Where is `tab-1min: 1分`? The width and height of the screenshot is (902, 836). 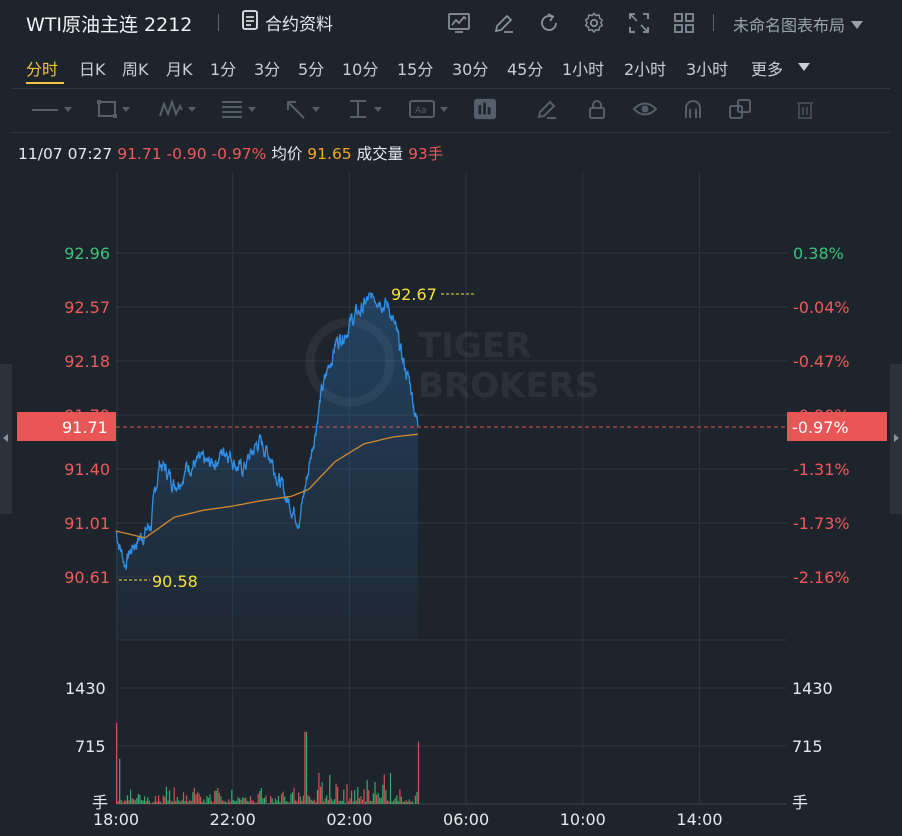
tab-1min: 1分 is located at coordinates (223, 69).